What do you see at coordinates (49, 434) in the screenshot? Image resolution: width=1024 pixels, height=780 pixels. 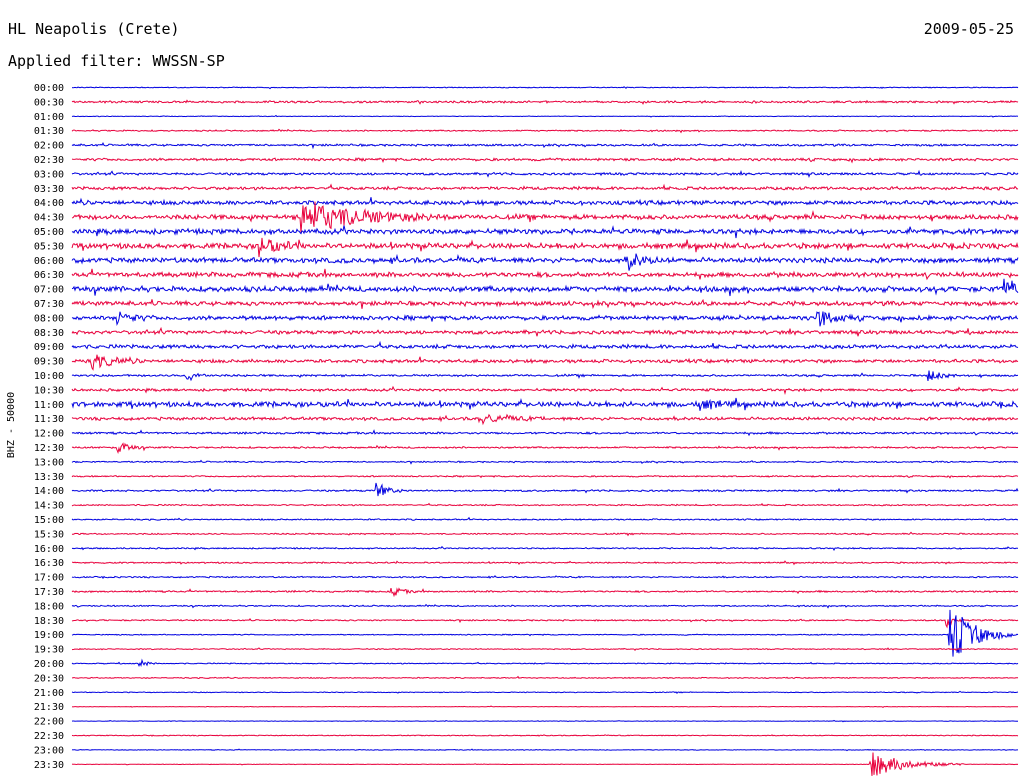 I see `row-label-12-00: 12:00` at bounding box center [49, 434].